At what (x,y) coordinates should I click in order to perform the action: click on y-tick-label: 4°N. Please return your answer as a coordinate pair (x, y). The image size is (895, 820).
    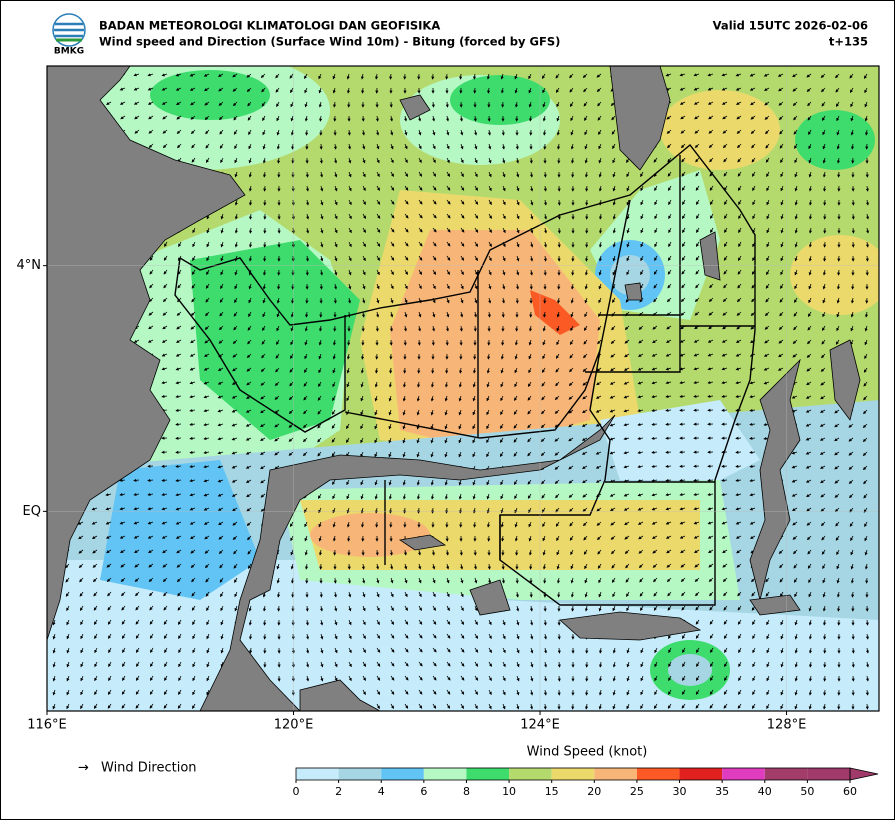
    Looking at the image, I should click on (29, 265).